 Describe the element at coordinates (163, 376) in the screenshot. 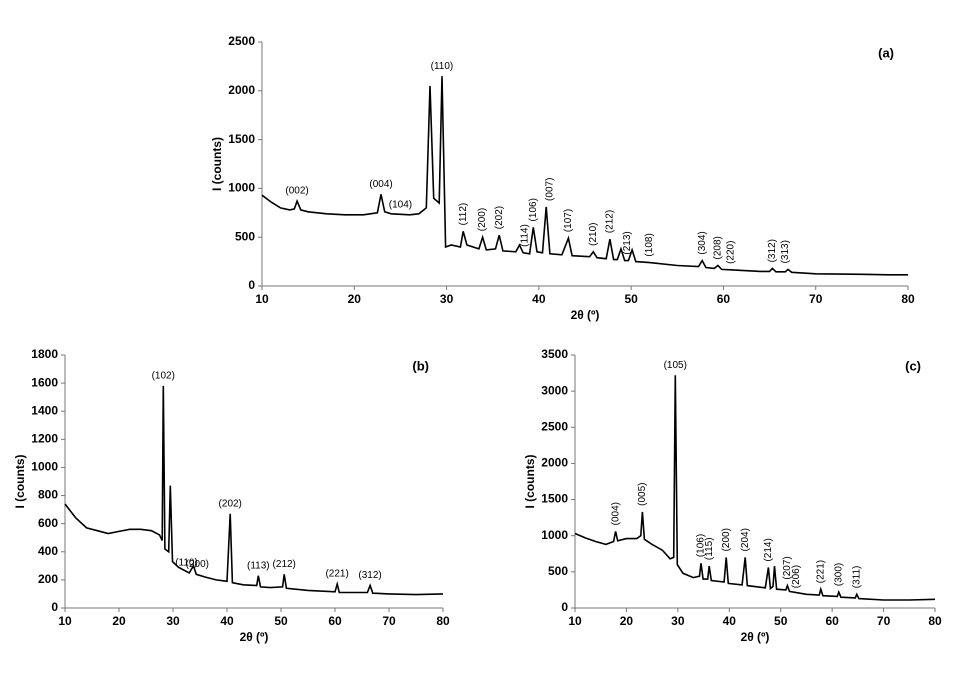

I see `peak-label: (102)` at that location.